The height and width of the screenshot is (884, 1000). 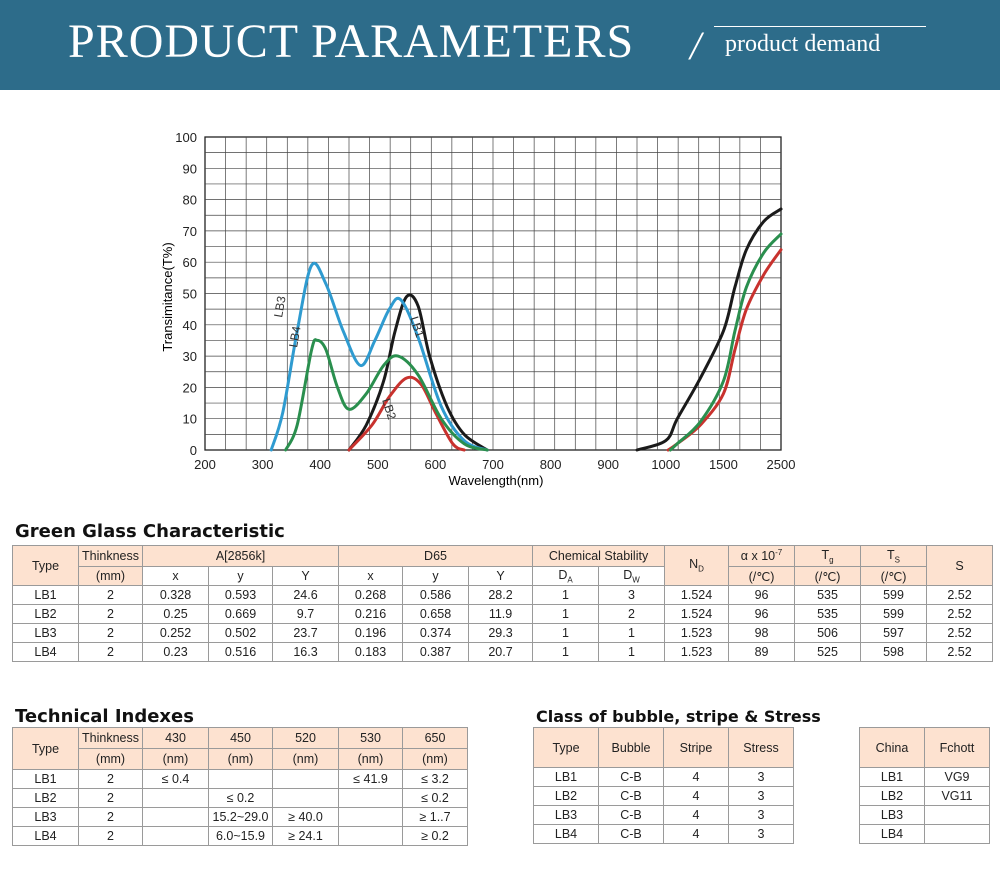 I want to click on bb-header-type: Type, so click(x=566, y=747).